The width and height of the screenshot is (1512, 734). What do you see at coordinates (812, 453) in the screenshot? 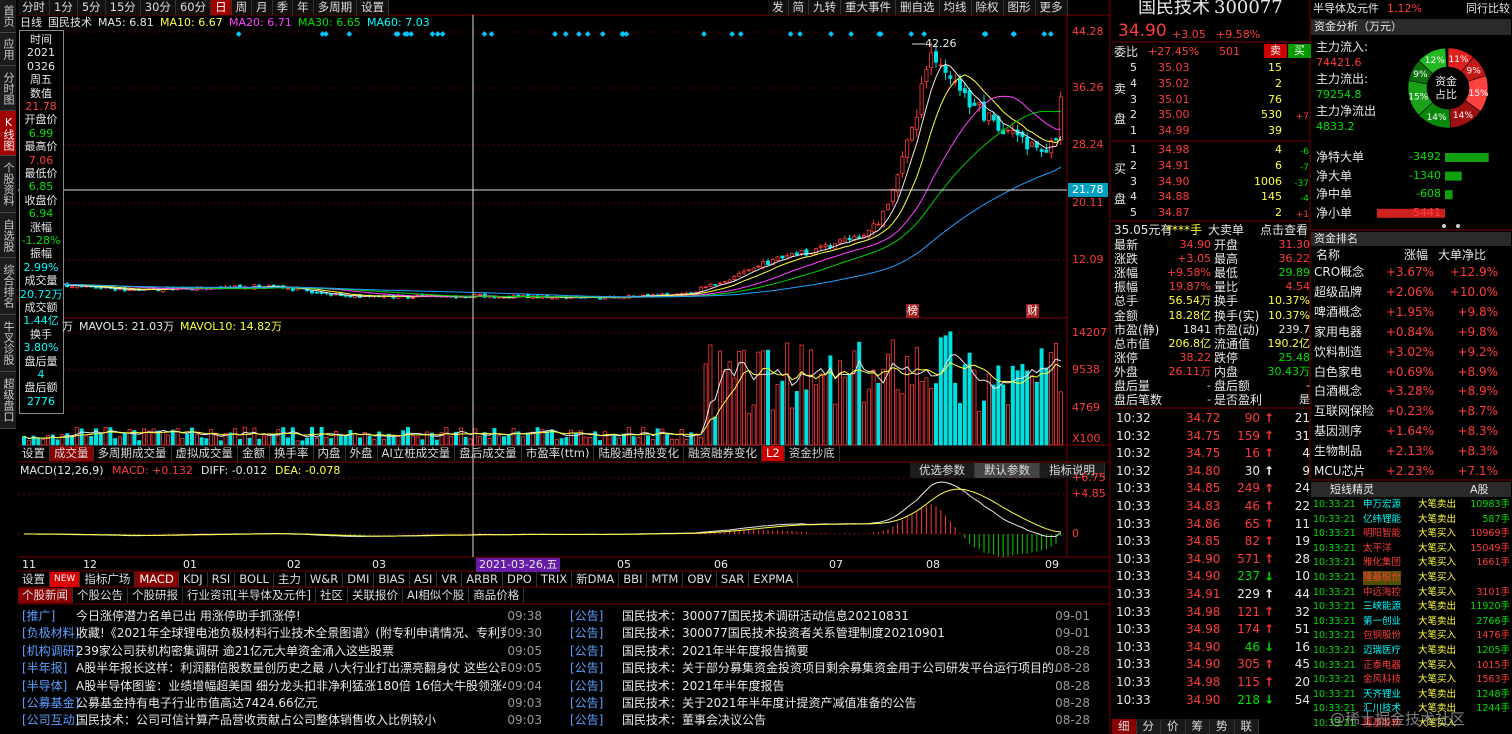
I see `indicator-tab: 资金抄底` at bounding box center [812, 453].